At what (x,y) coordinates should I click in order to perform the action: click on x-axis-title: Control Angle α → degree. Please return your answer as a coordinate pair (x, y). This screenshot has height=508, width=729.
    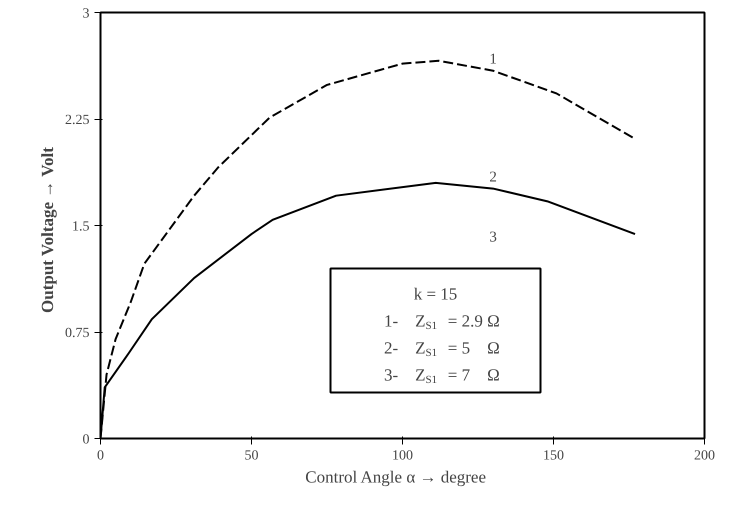
    Looking at the image, I should click on (395, 477).